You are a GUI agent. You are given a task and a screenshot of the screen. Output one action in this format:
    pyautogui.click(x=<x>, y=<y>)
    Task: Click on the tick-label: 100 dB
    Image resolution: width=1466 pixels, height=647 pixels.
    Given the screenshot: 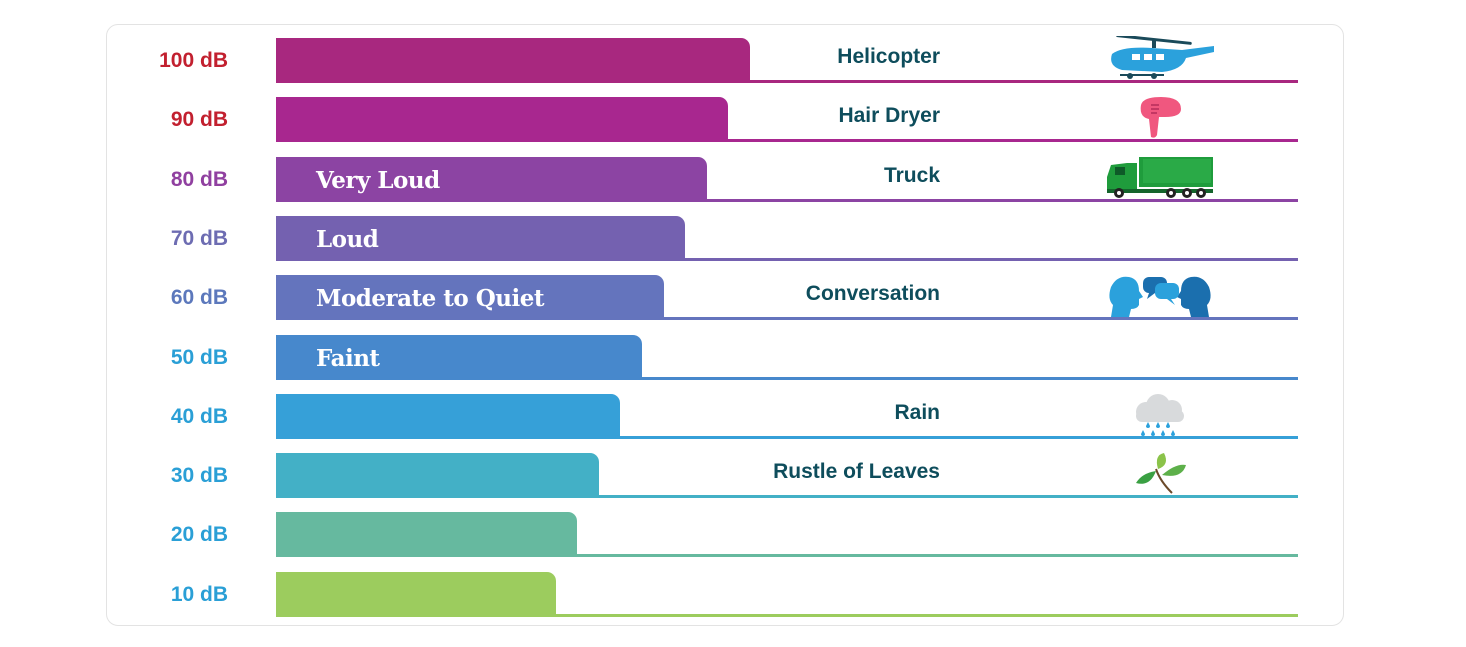 What is the action you would take?
    pyautogui.click(x=174, y=61)
    